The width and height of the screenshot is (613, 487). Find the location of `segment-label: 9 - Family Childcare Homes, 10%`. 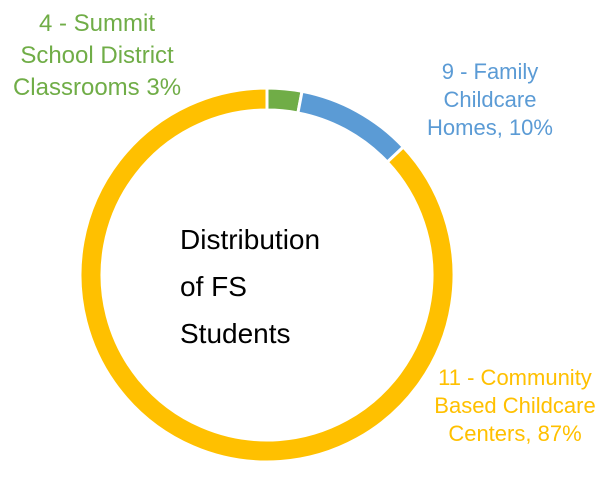

segment-label: 9 - Family Childcare Homes, 10% is located at coordinates (490, 100).